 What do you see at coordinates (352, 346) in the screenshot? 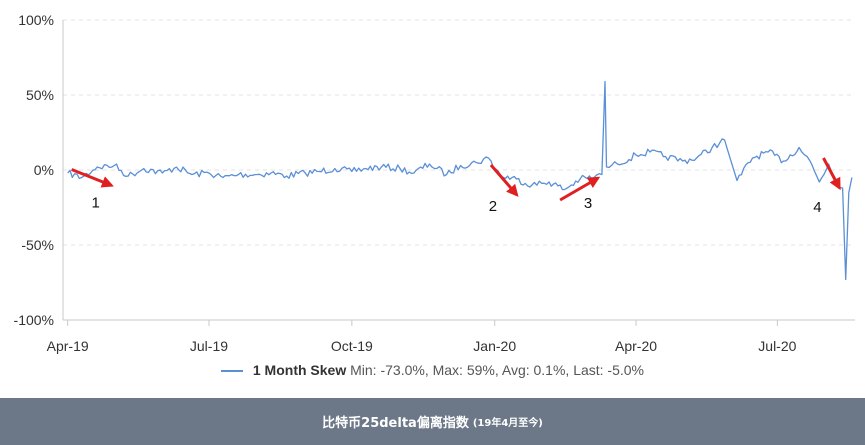
I see `x-tick-label: Oct-19` at bounding box center [352, 346].